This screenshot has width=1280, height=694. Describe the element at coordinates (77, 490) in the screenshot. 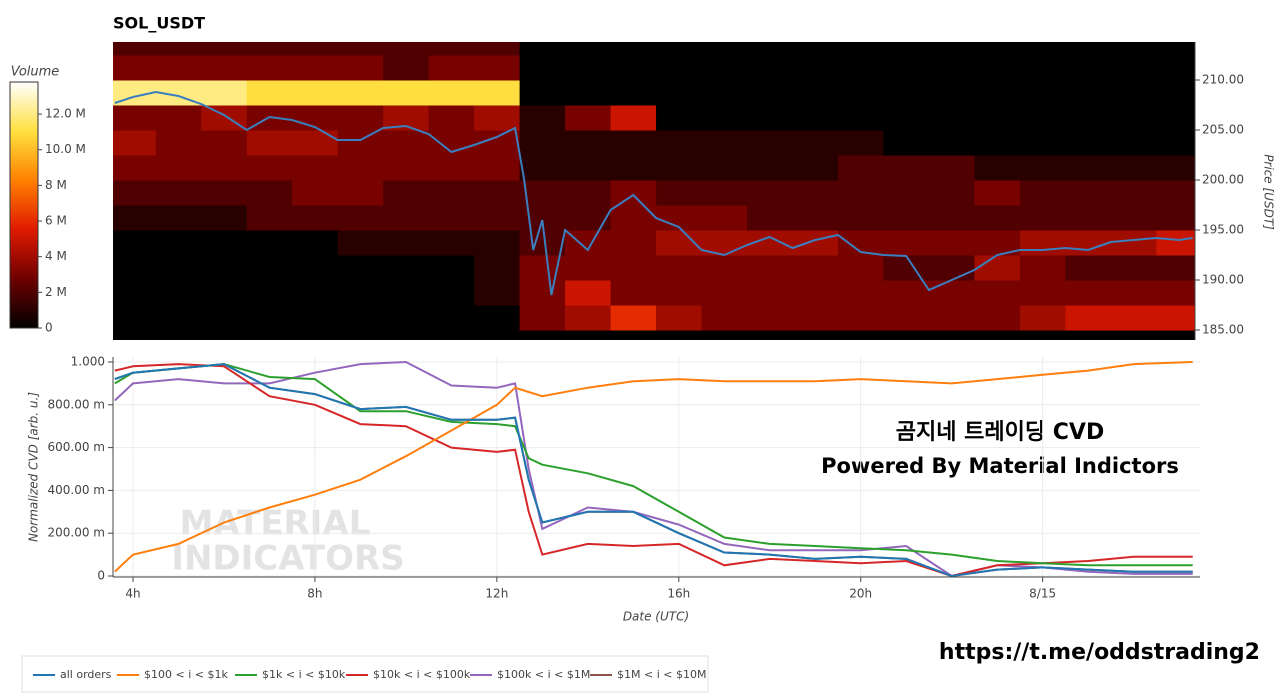

I see `y-tick-label: 400.00 m` at that location.